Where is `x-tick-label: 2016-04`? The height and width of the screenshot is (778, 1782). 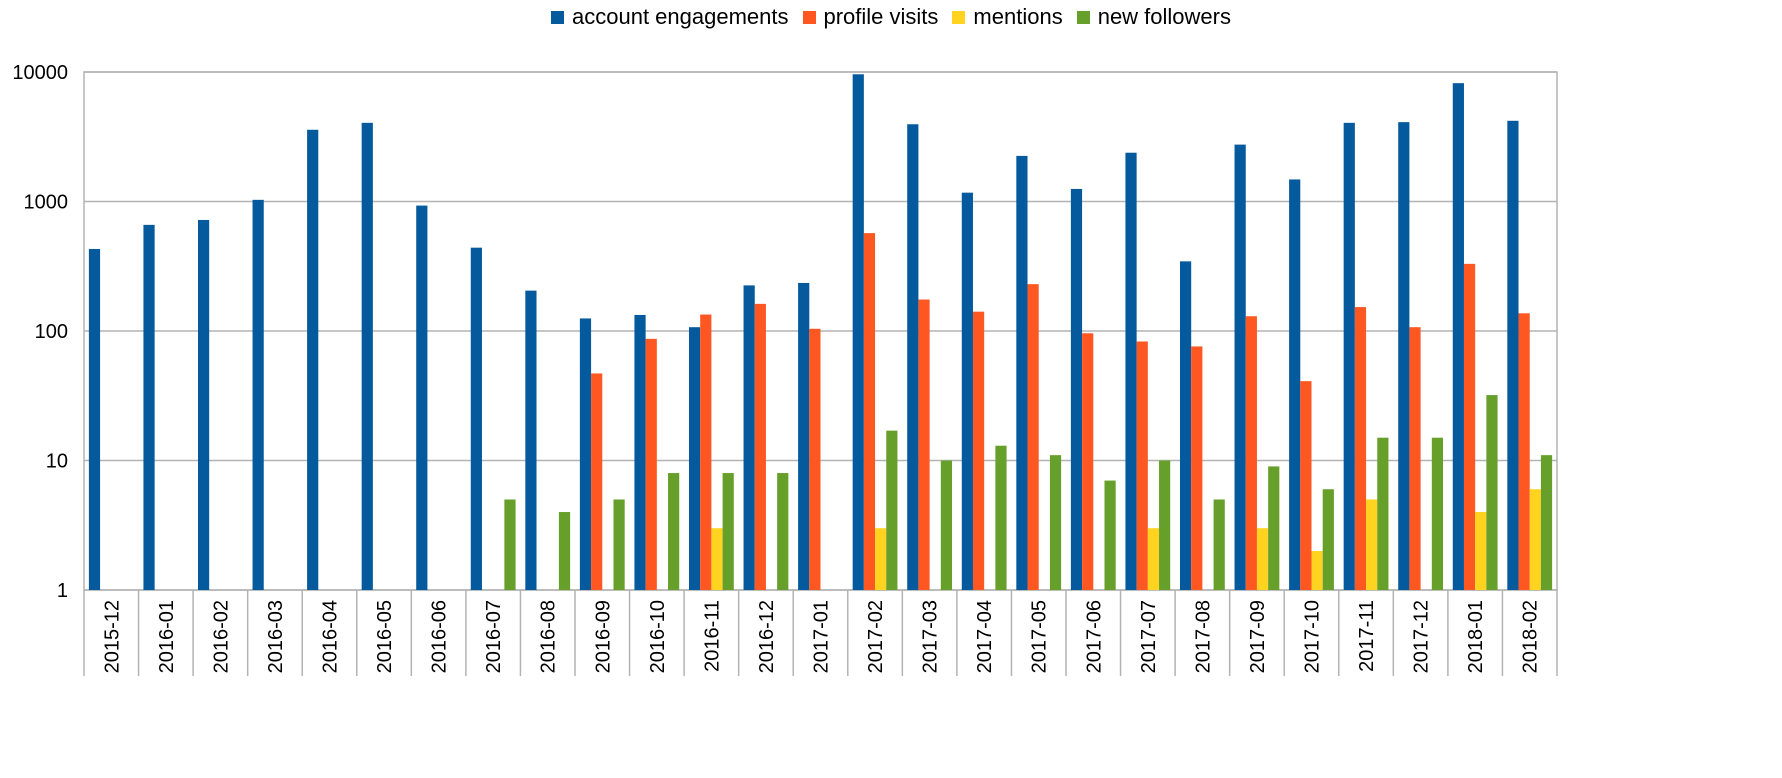
x-tick-label: 2016-04 is located at coordinates (331, 636).